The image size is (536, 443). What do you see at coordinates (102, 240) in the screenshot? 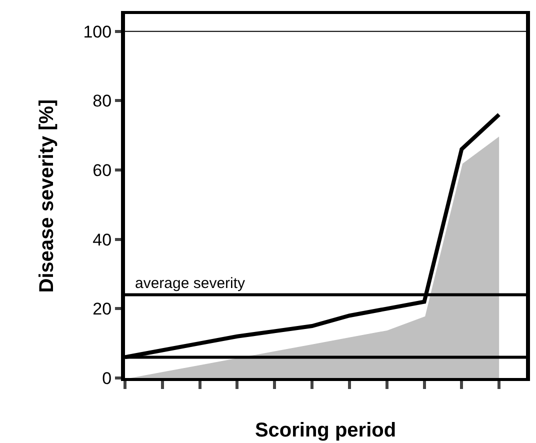
I see `y-tick-label: 40` at bounding box center [102, 240].